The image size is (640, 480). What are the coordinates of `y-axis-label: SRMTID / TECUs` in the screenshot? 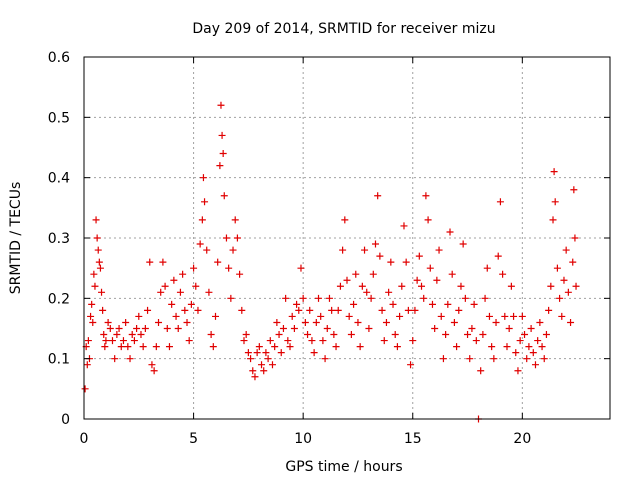 It's located at (16, 238).